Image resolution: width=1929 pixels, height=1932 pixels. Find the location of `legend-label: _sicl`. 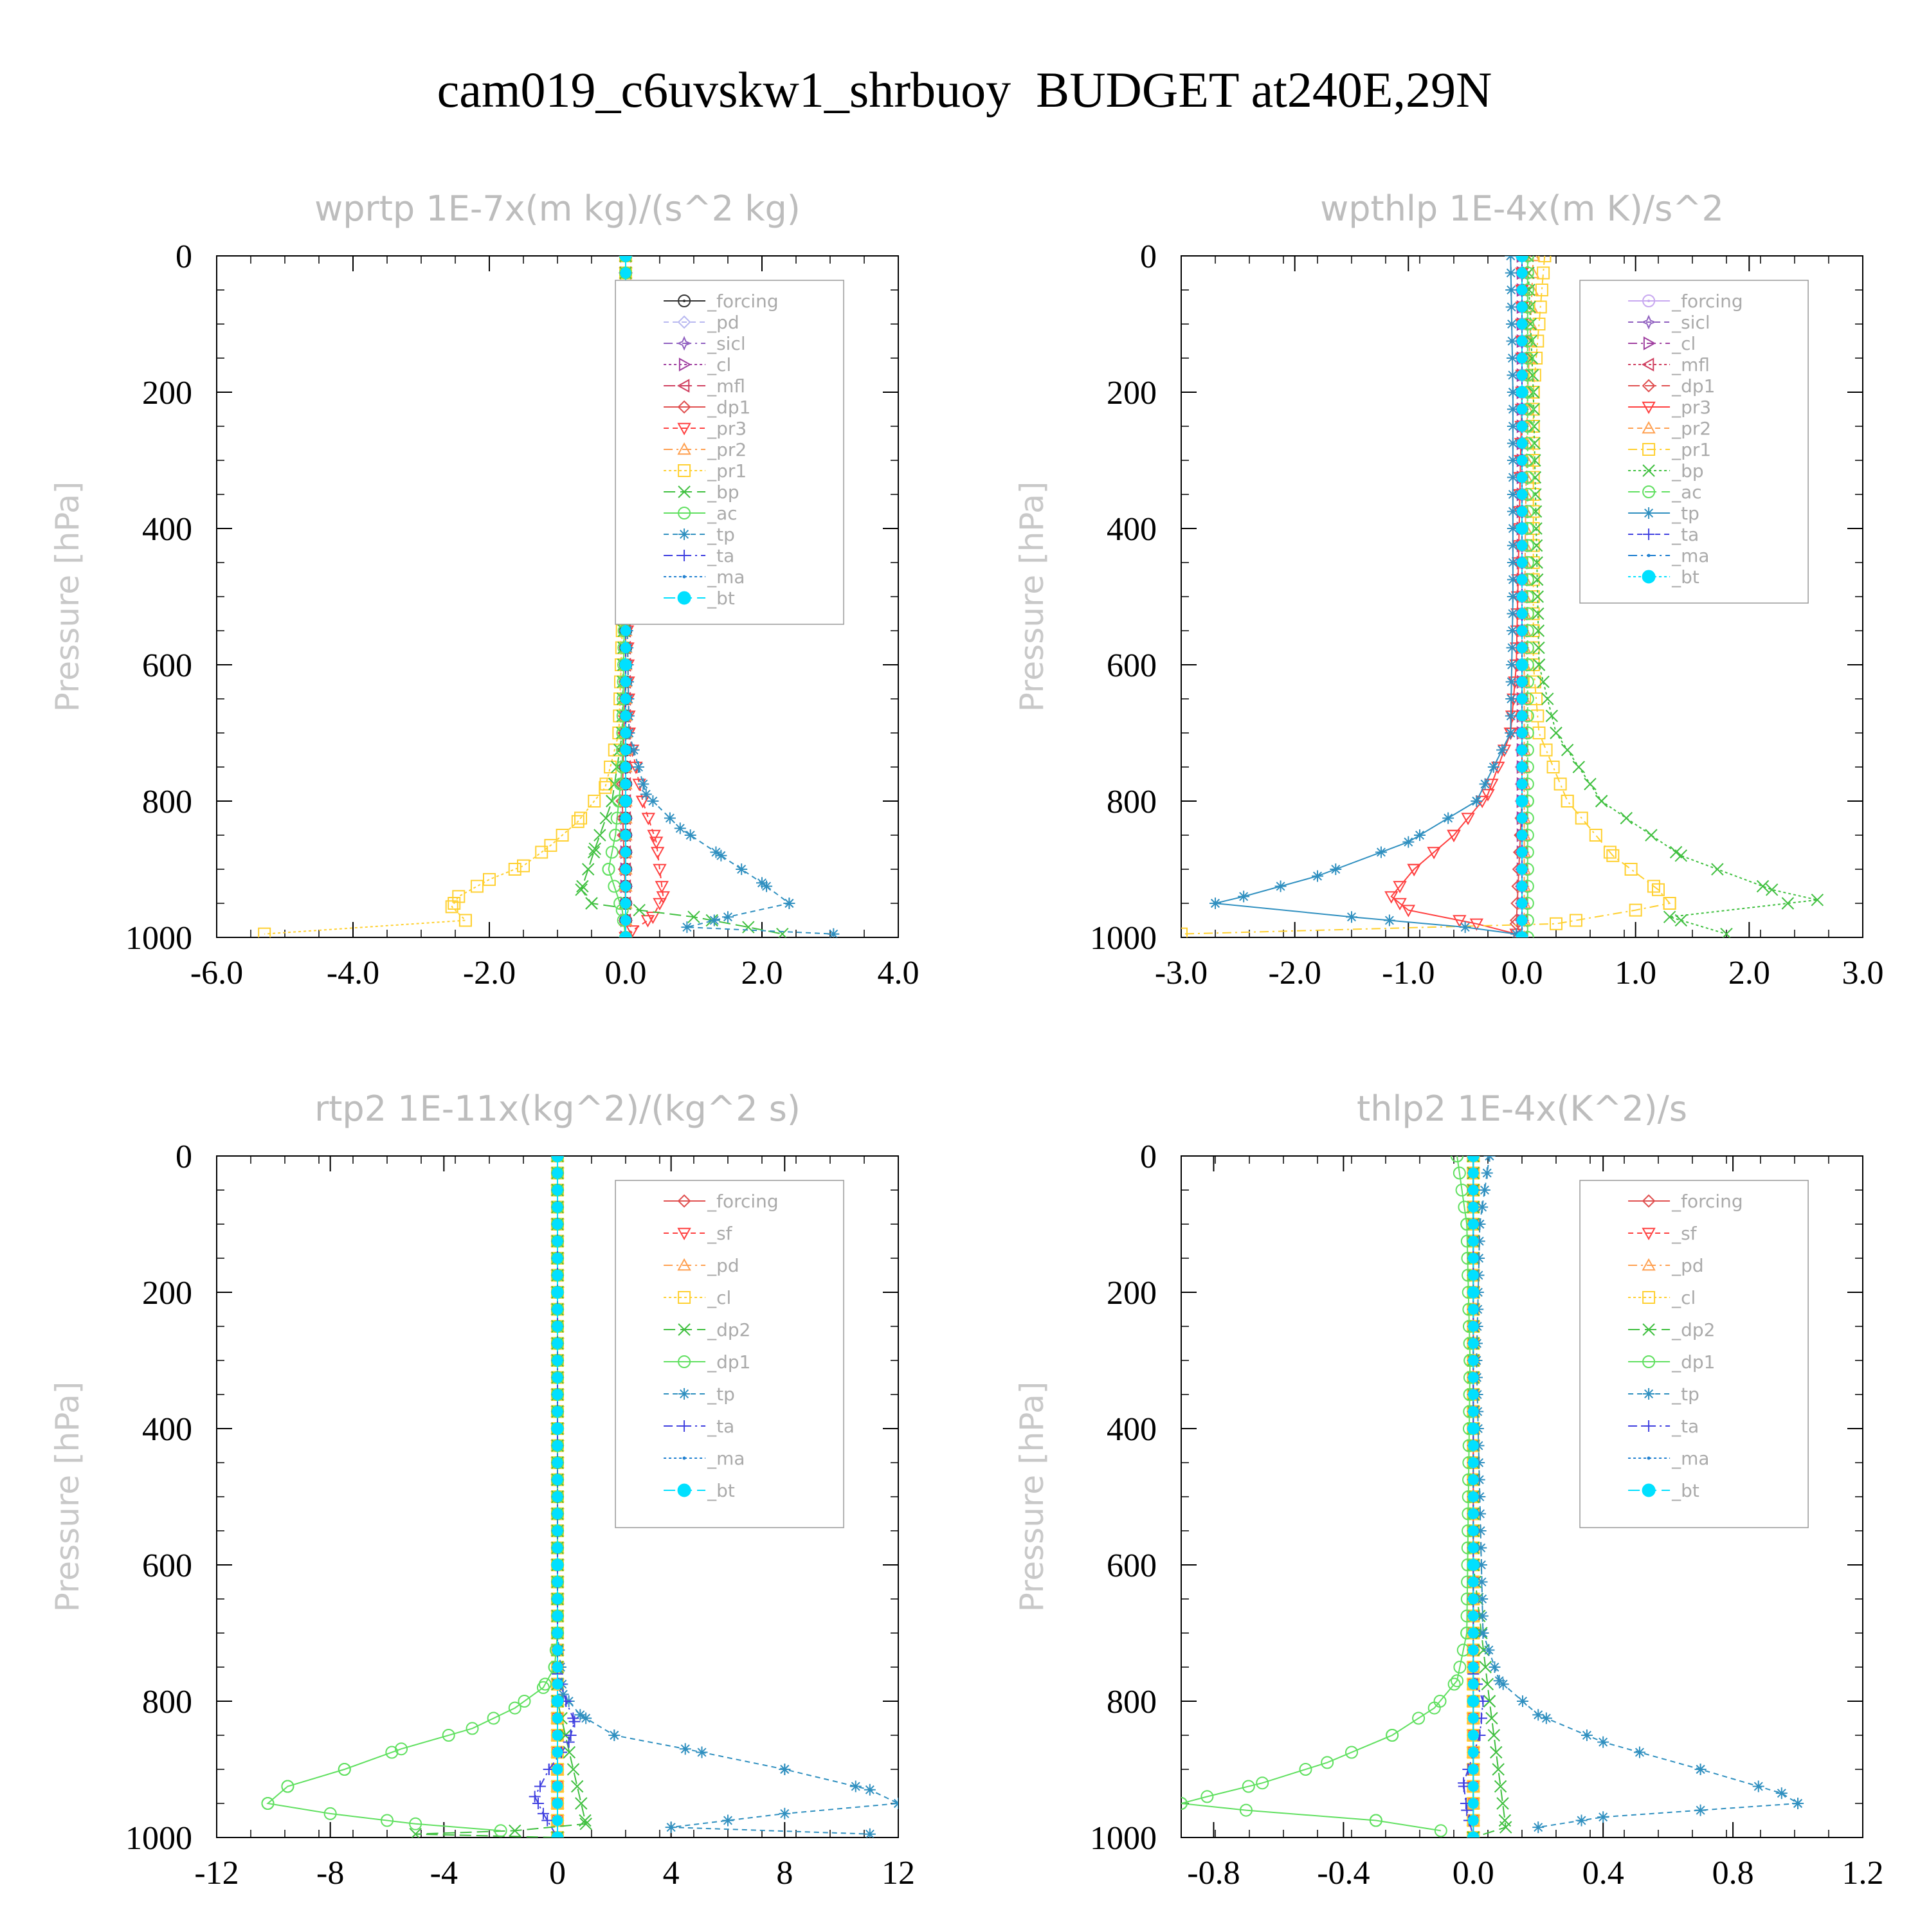

legend-label: _sicl is located at coordinates (727, 343).